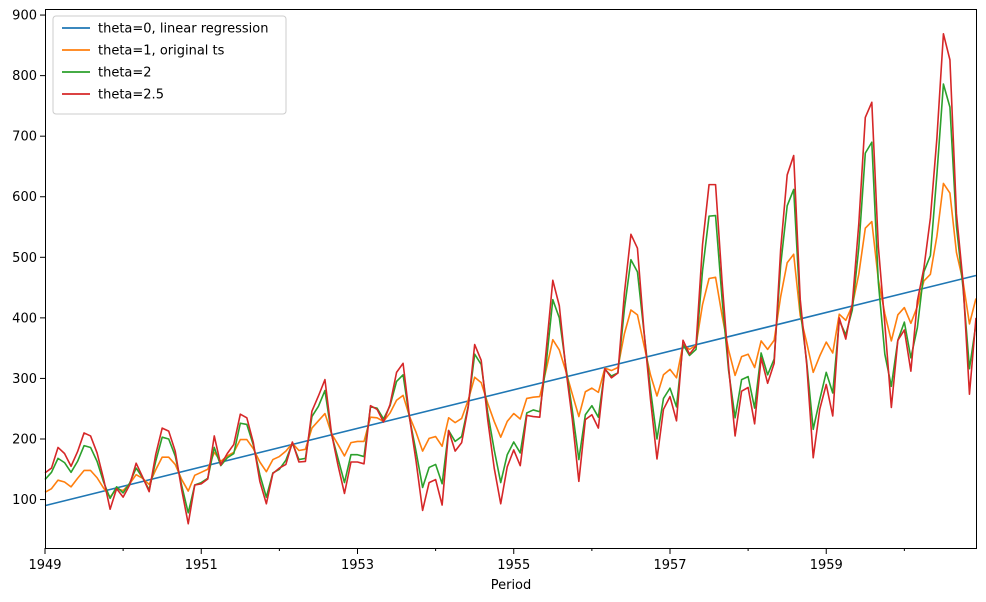  What do you see at coordinates (24, 16) in the screenshot?
I see `y-tick-label: 900` at bounding box center [24, 16].